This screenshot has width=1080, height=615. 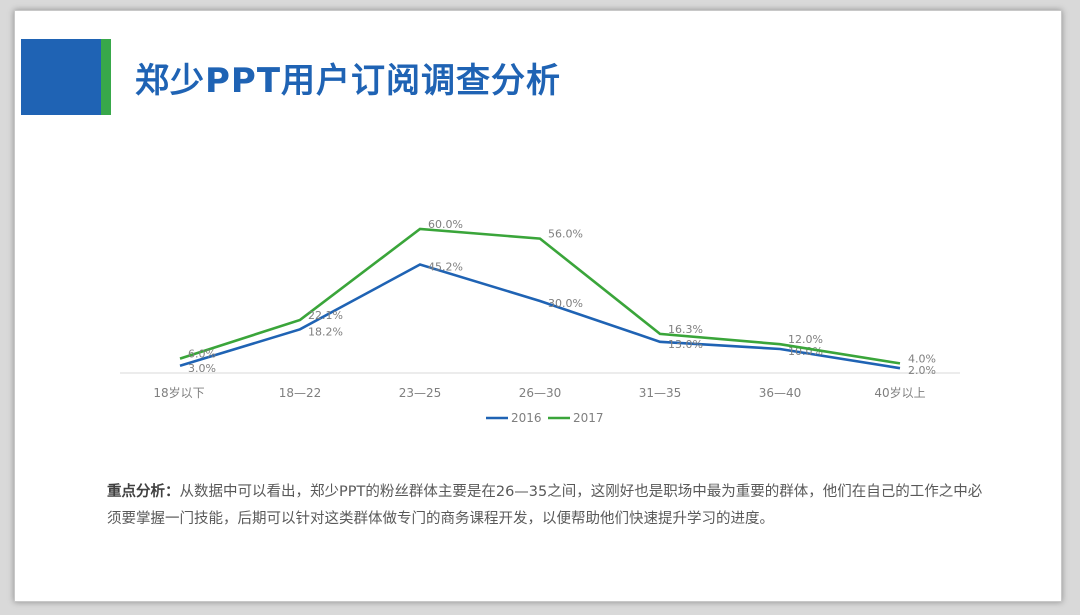 What do you see at coordinates (202, 354) in the screenshot?
I see `data-label: 6.0%` at bounding box center [202, 354].